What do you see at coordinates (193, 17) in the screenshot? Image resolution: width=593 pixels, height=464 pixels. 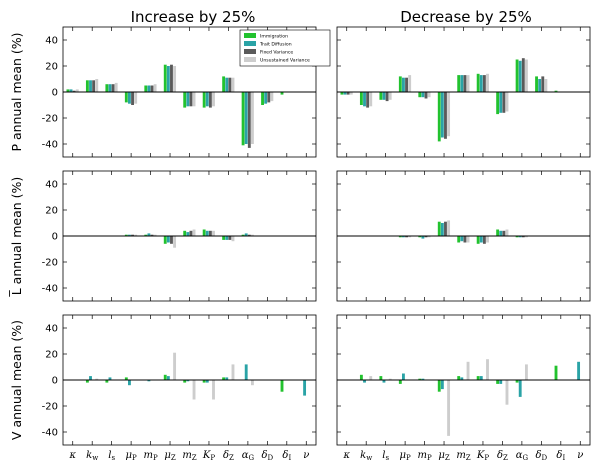 I see `column-title-increase: Increase by 25%` at bounding box center [193, 17].